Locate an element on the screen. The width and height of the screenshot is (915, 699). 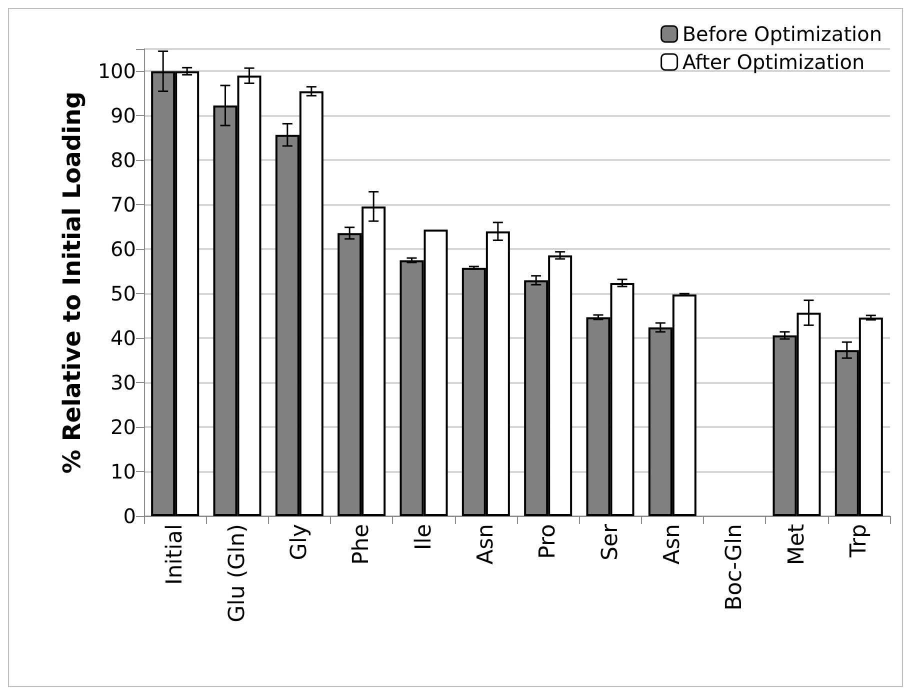
legend-label: Before Optimization is located at coordinates (782, 34).